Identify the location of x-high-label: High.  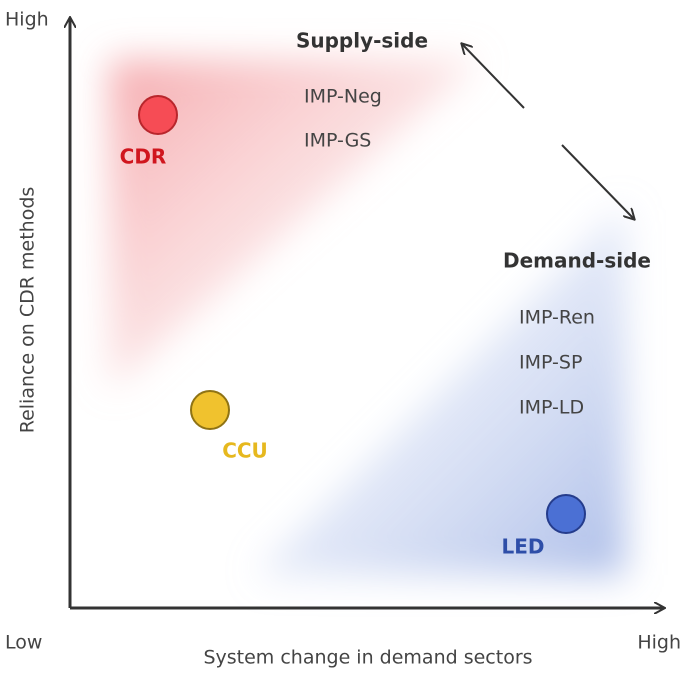
(659, 643).